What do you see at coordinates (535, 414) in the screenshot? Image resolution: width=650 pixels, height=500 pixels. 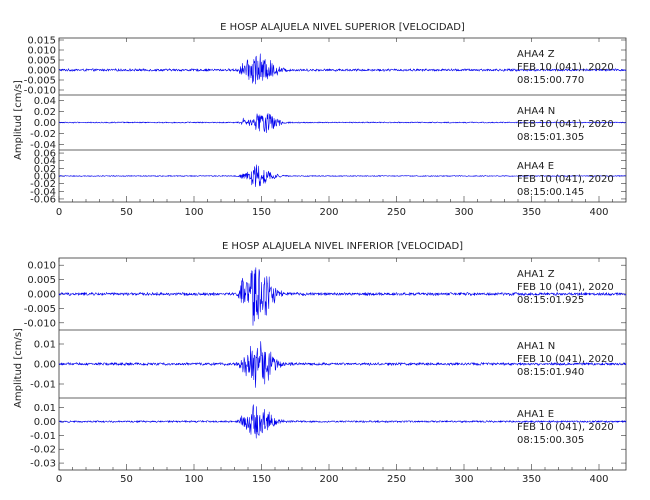 I see `station-label: AHA1 E` at bounding box center [535, 414].